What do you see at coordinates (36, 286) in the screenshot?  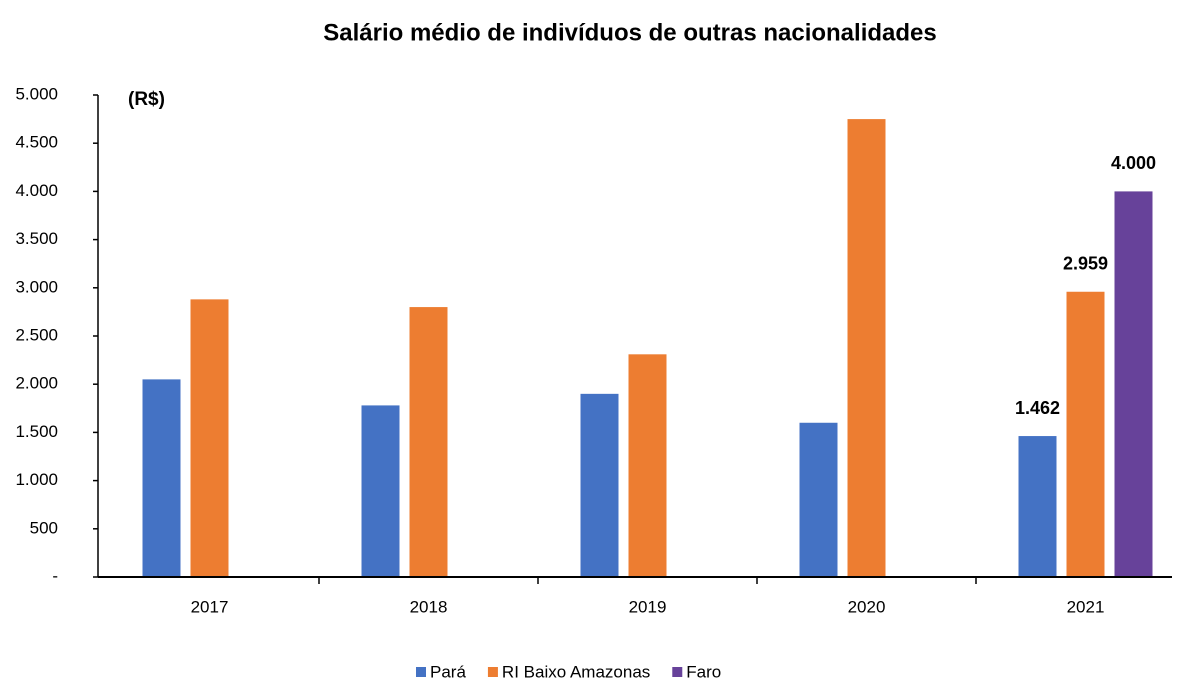 I see `y-tick-label: 3.000` at bounding box center [36, 286].